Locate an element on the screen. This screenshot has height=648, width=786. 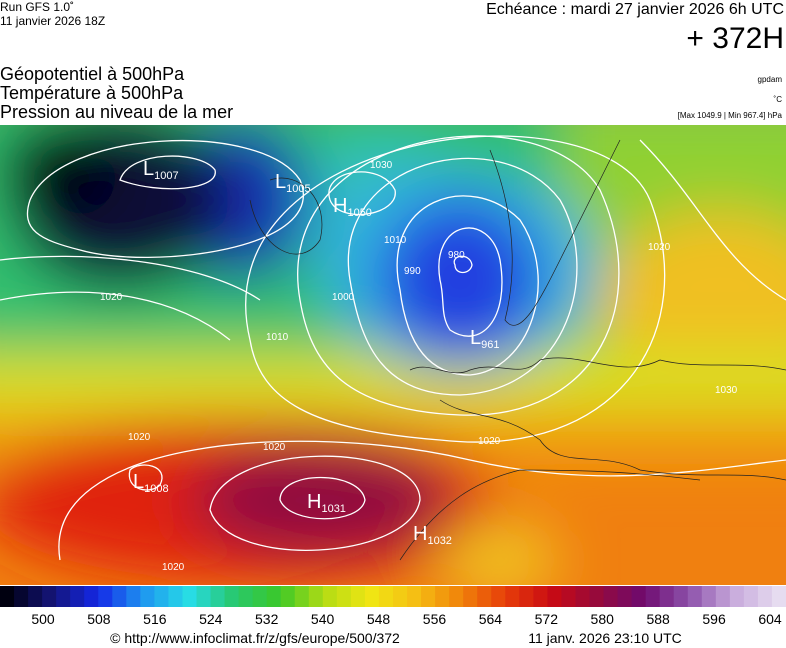
pressure-center: L1007 is located at coordinates (161, 170).